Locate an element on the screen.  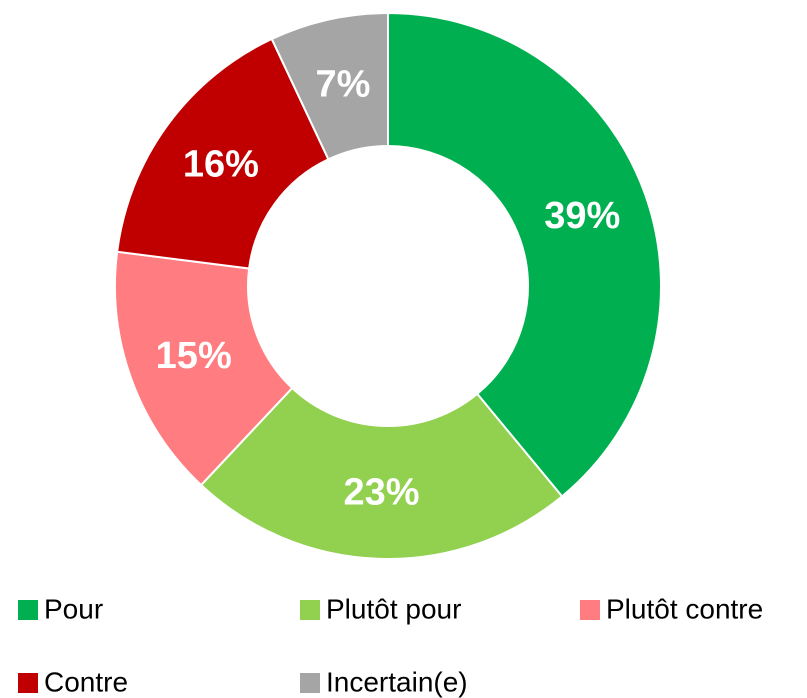
data-label: 16% is located at coordinates (221, 165).